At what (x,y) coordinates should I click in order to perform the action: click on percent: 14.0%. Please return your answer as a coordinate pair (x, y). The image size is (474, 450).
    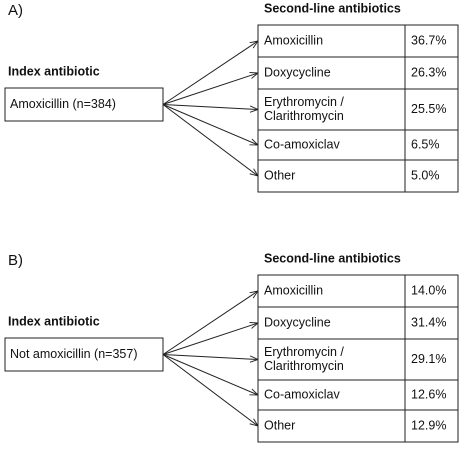
    Looking at the image, I should click on (428, 290).